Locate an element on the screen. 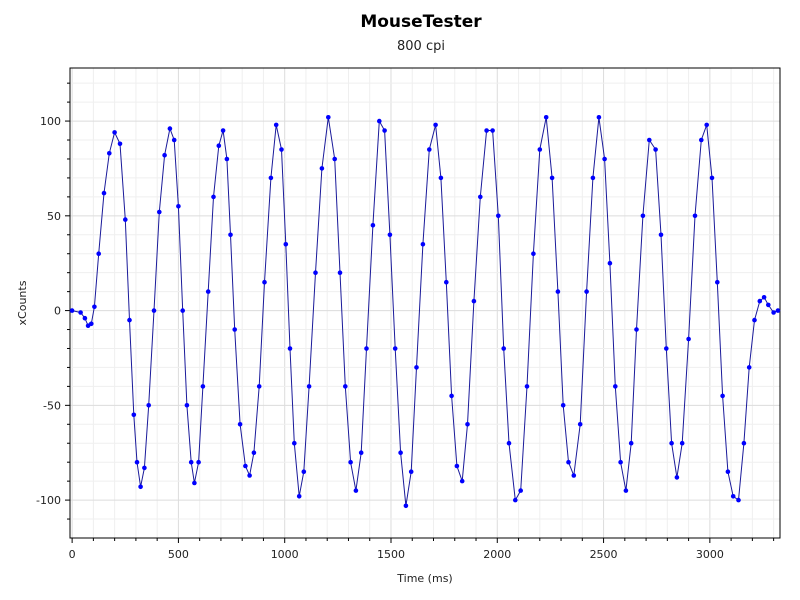 The image size is (800, 600). x-tick-label: 1500 is located at coordinates (391, 554).